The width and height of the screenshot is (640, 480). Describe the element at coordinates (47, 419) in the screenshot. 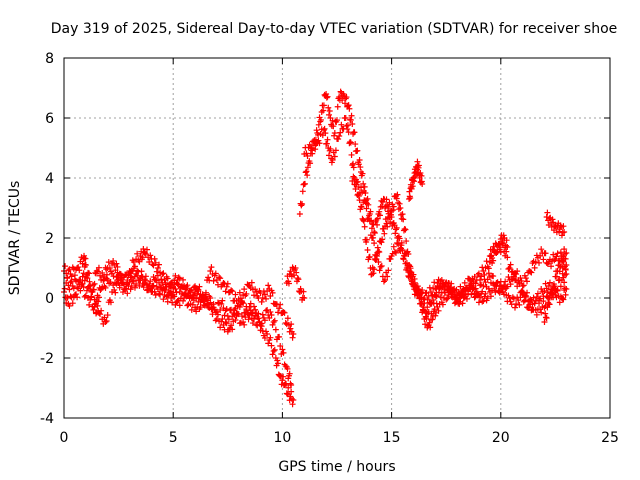

I see `y-tick-label: -4` at that location.